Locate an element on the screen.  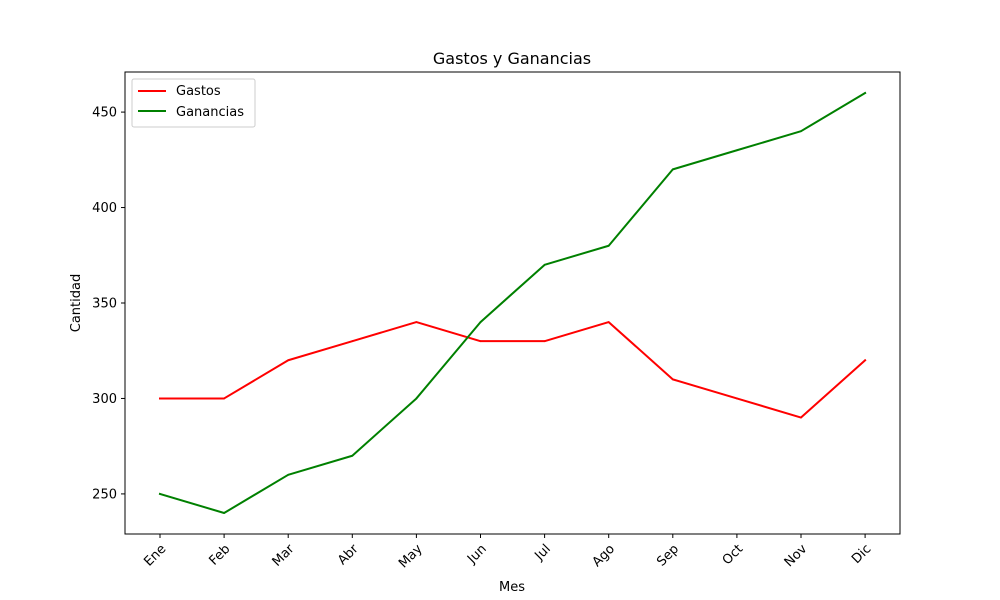
data-point-ganancias-abr is located at coordinates (352, 455).